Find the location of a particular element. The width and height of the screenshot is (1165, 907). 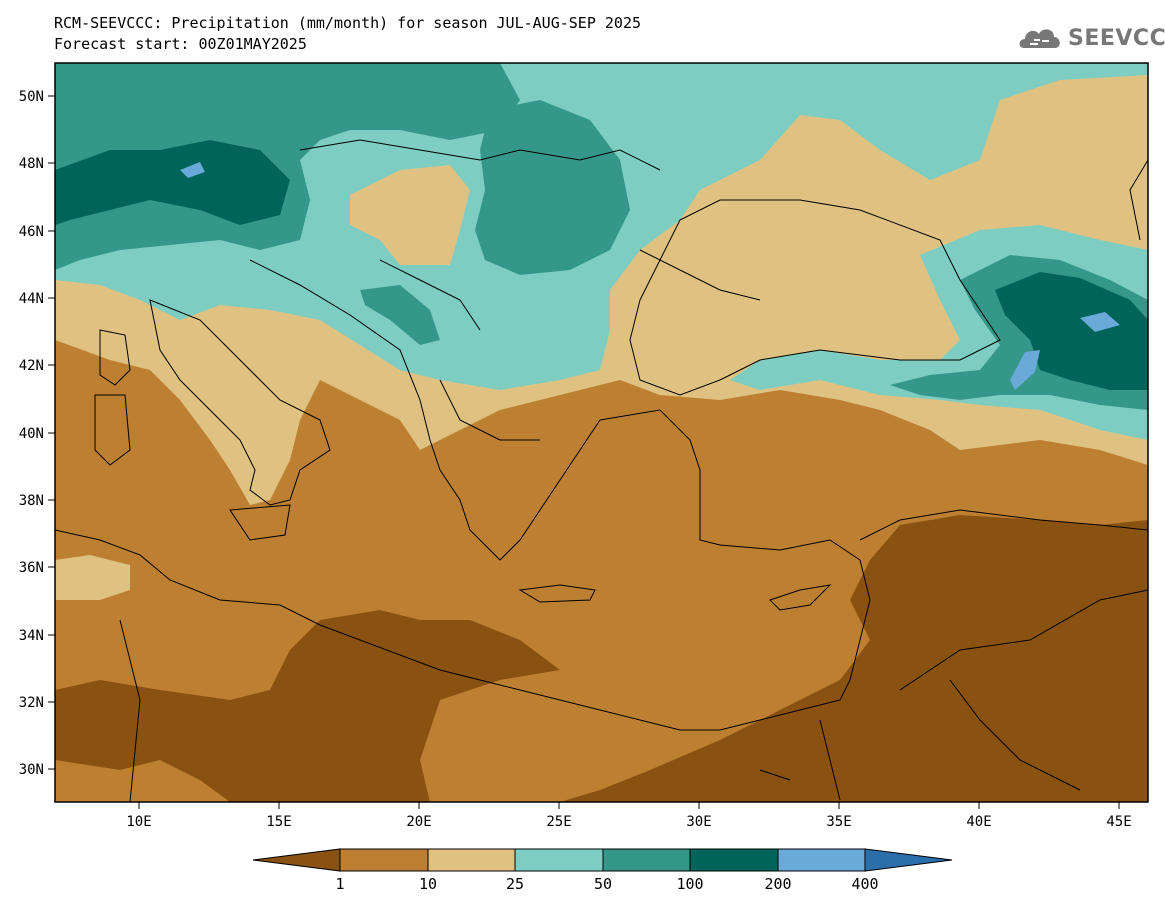

seevccc-logo: SEEVCCC is located at coordinates (1091, 39).